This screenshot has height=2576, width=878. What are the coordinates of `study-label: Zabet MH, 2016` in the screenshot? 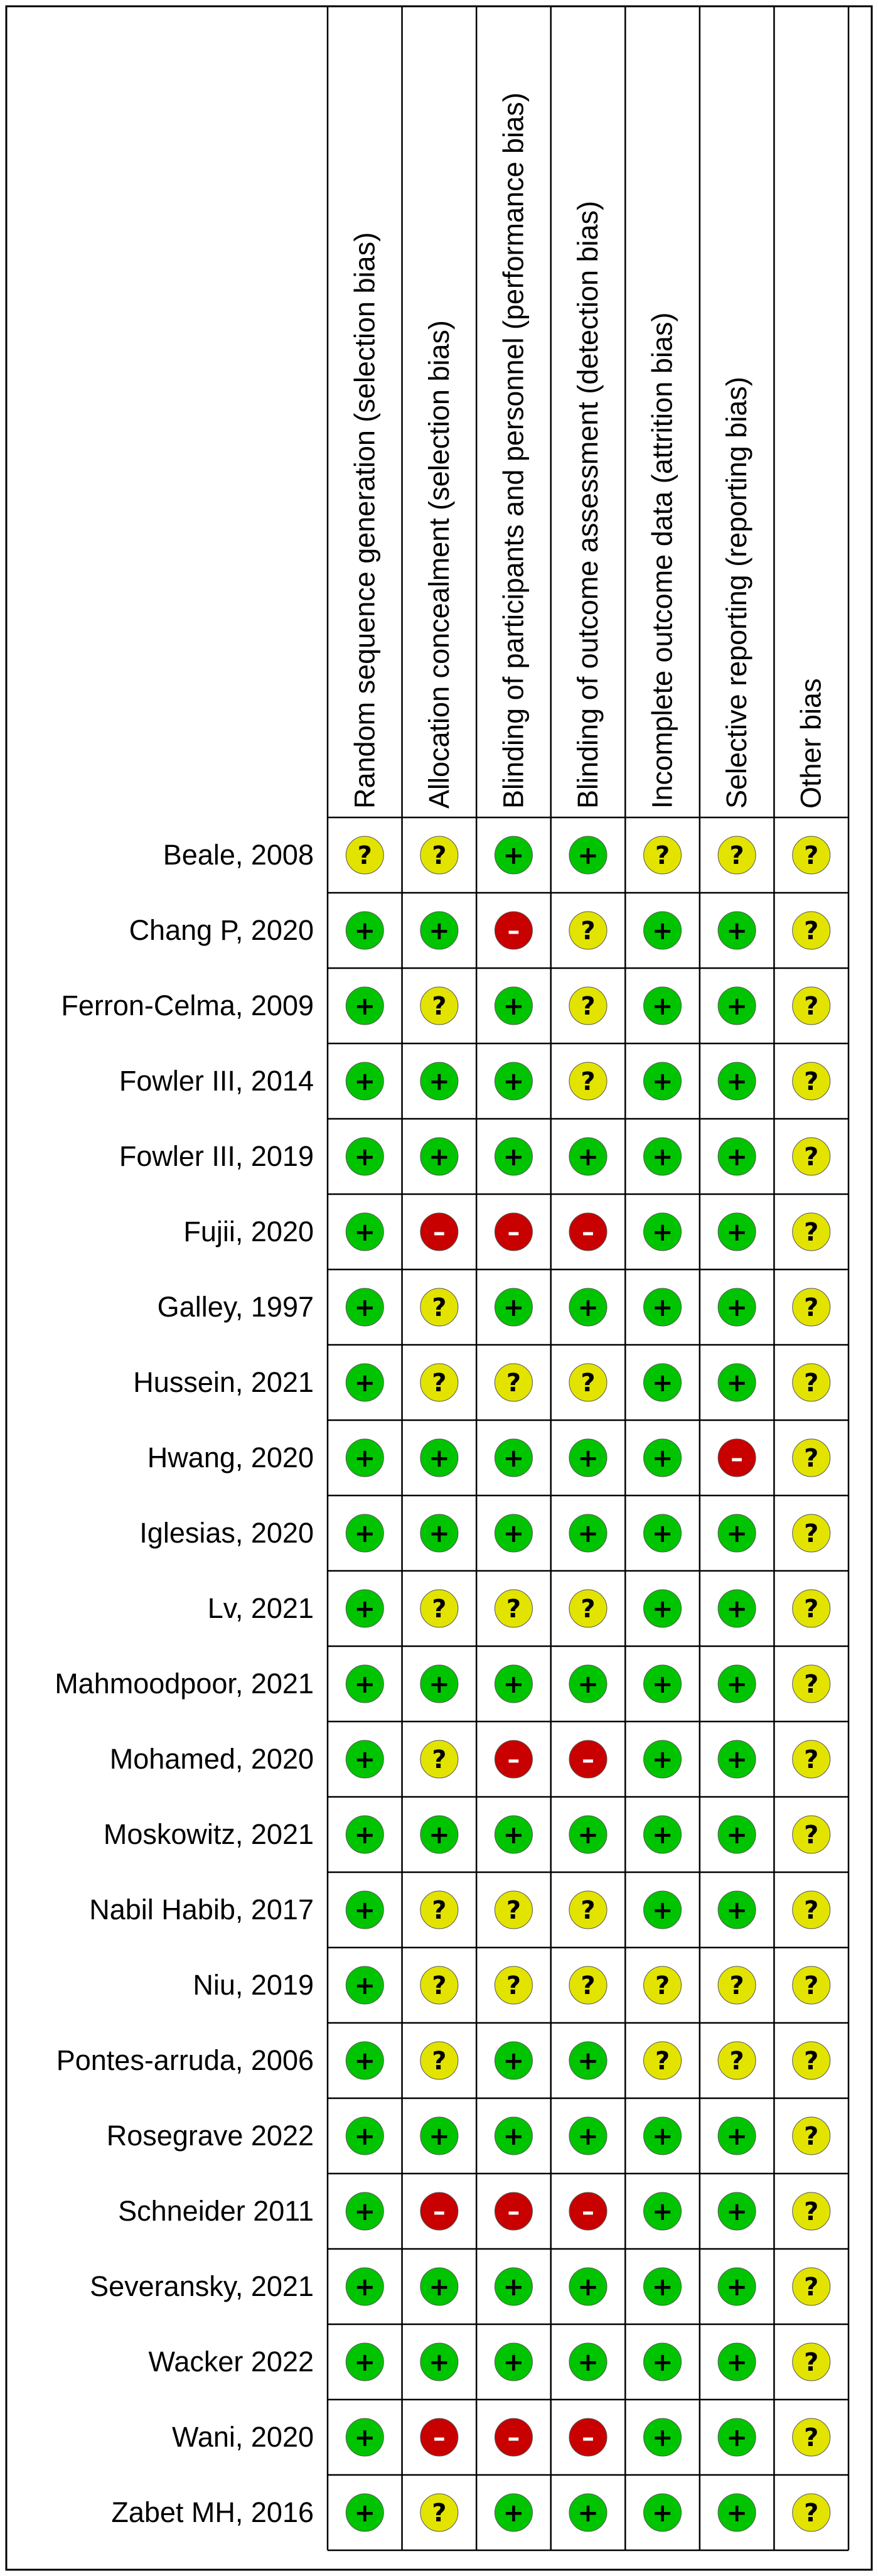 It's located at (212, 2512).